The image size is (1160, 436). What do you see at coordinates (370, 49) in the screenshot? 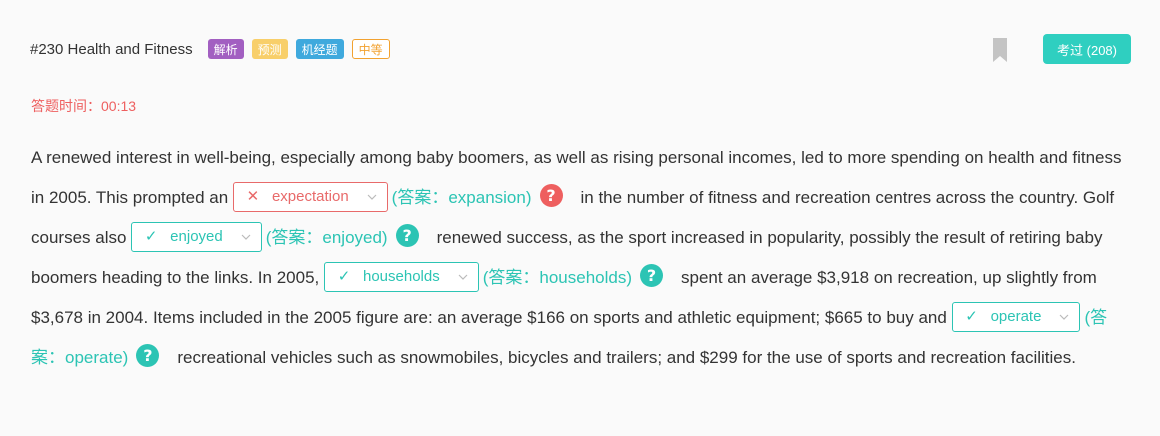
I see `tag-difficulty: 中等` at bounding box center [370, 49].